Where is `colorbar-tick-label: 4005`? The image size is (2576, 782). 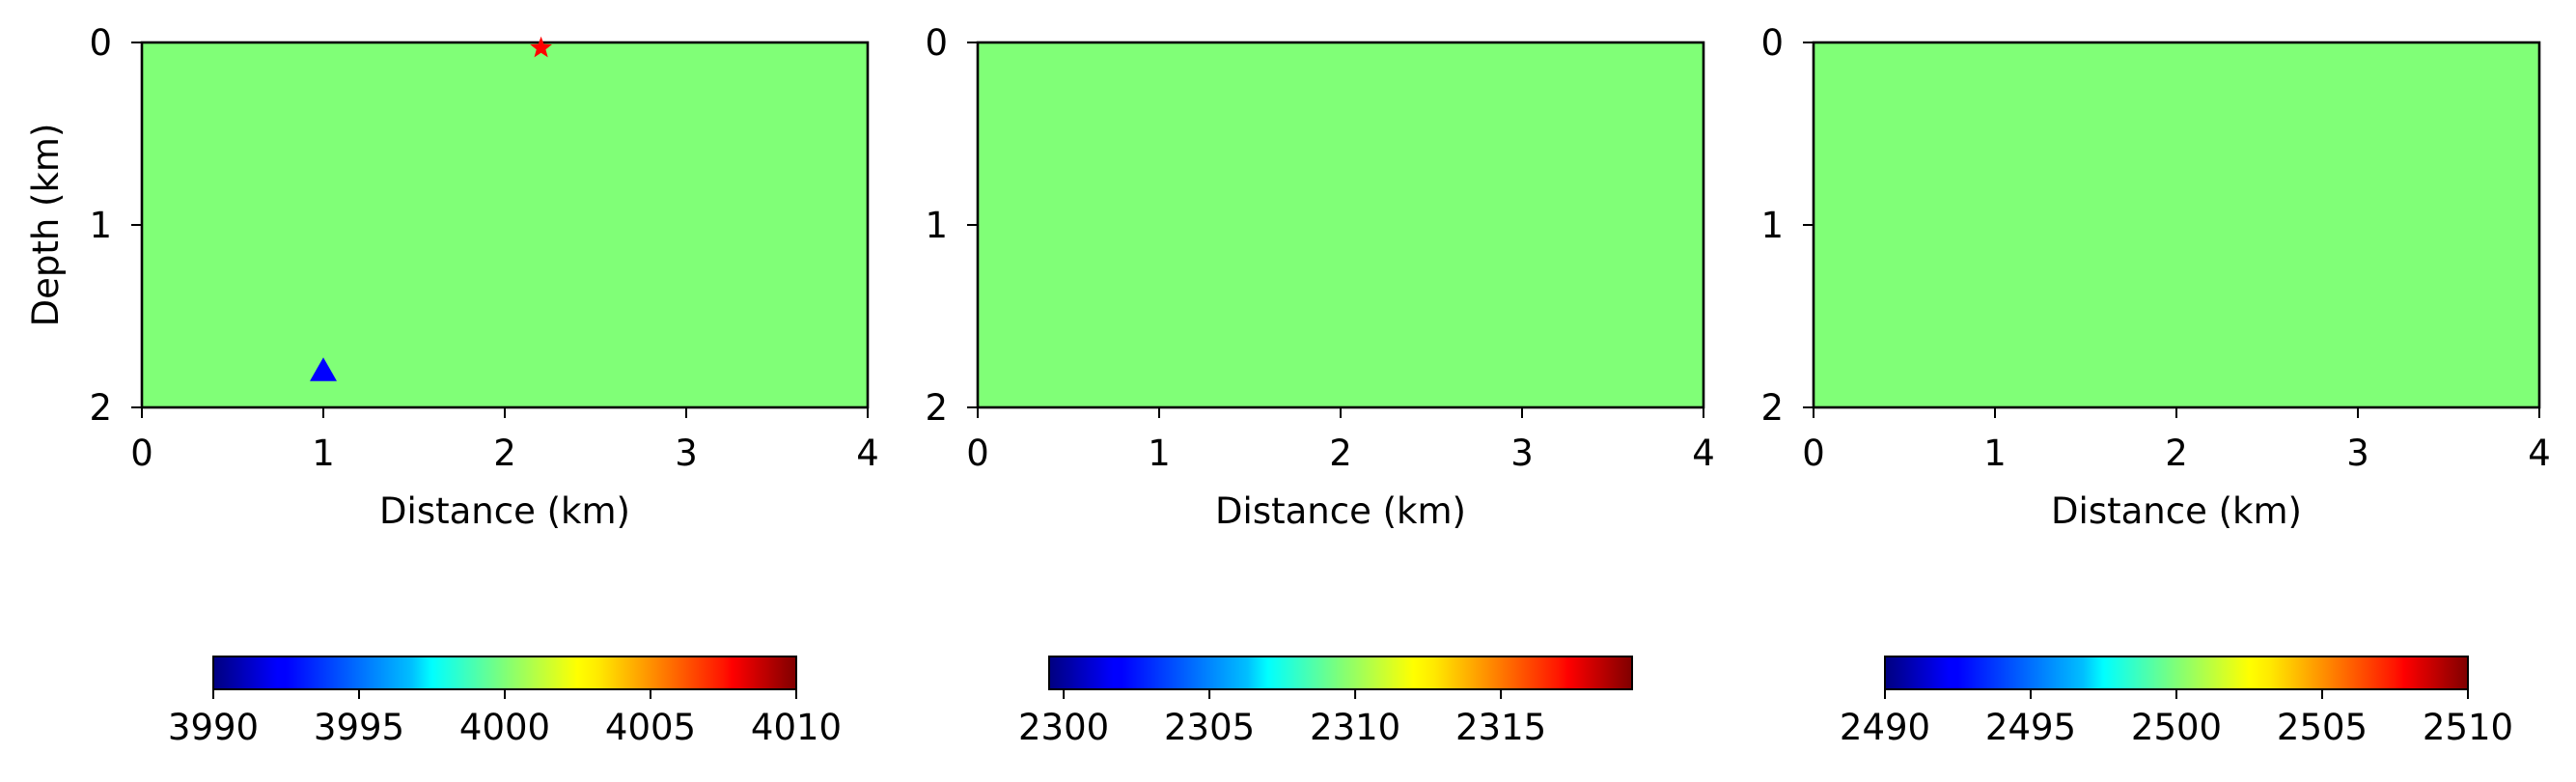 colorbar-tick-label: 4005 is located at coordinates (650, 727).